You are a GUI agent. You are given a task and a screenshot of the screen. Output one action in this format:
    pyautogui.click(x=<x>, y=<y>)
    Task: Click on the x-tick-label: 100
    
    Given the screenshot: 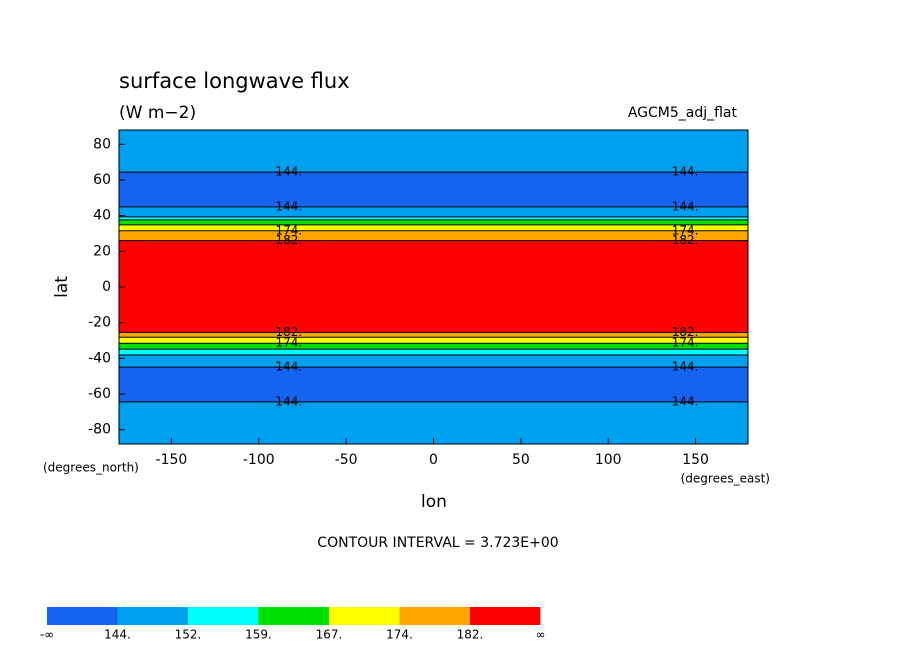 What is the action you would take?
    pyautogui.click(x=608, y=460)
    